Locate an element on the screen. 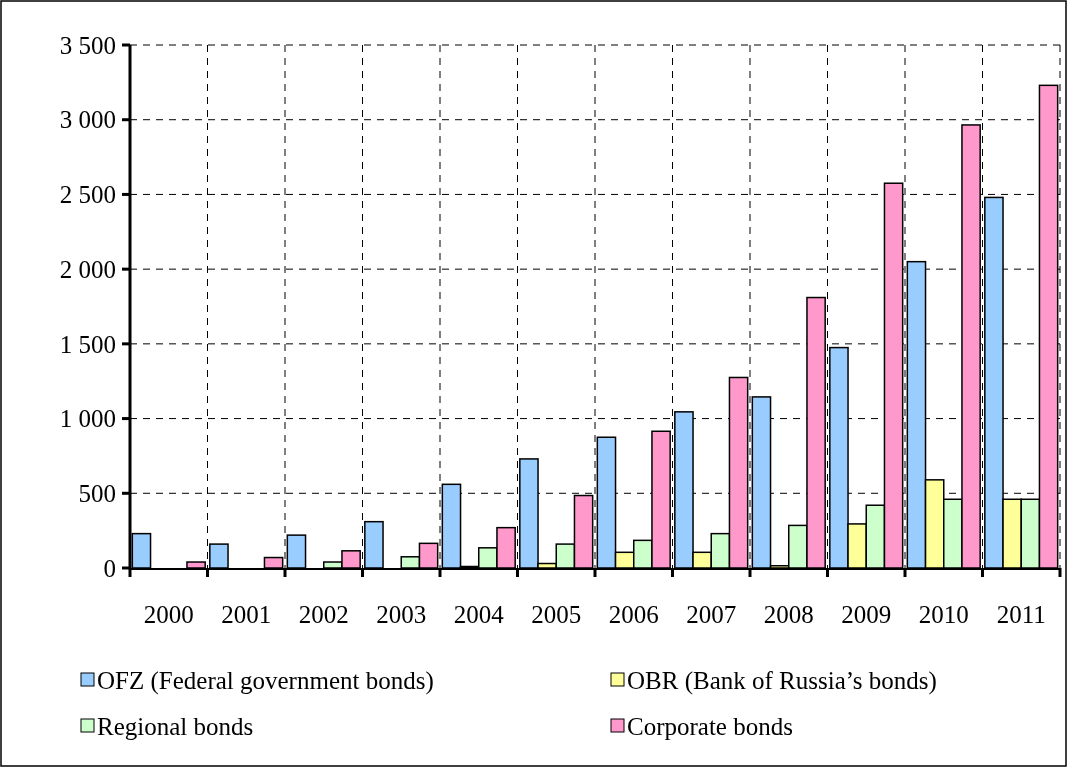 The width and height of the screenshot is (1067, 767). x-tick-label: 2000 is located at coordinates (168, 614).